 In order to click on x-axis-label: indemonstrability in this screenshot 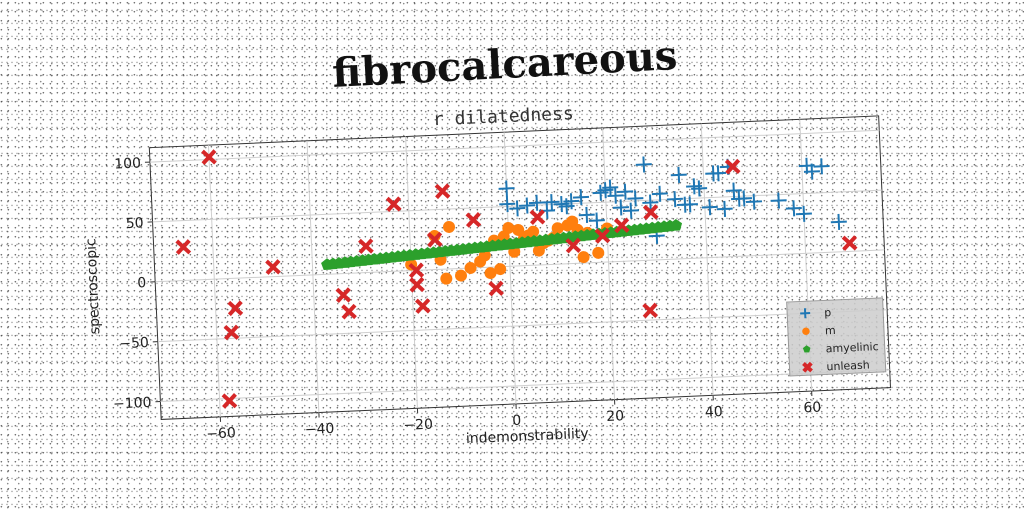, I will do `click(527, 436)`.